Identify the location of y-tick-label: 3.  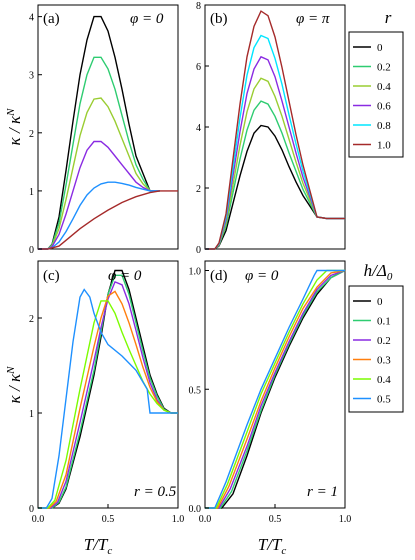
(31, 76).